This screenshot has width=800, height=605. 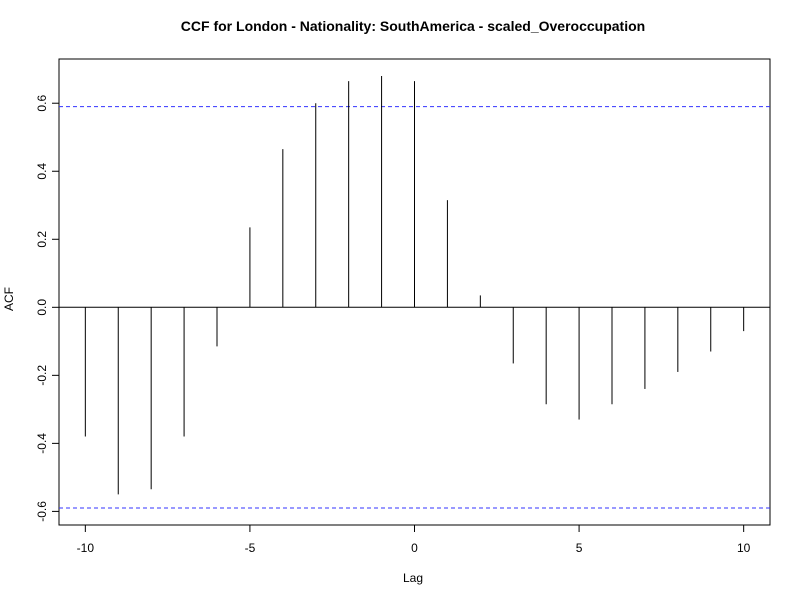 I want to click on y-tick-label: 0.4, so click(x=42, y=171).